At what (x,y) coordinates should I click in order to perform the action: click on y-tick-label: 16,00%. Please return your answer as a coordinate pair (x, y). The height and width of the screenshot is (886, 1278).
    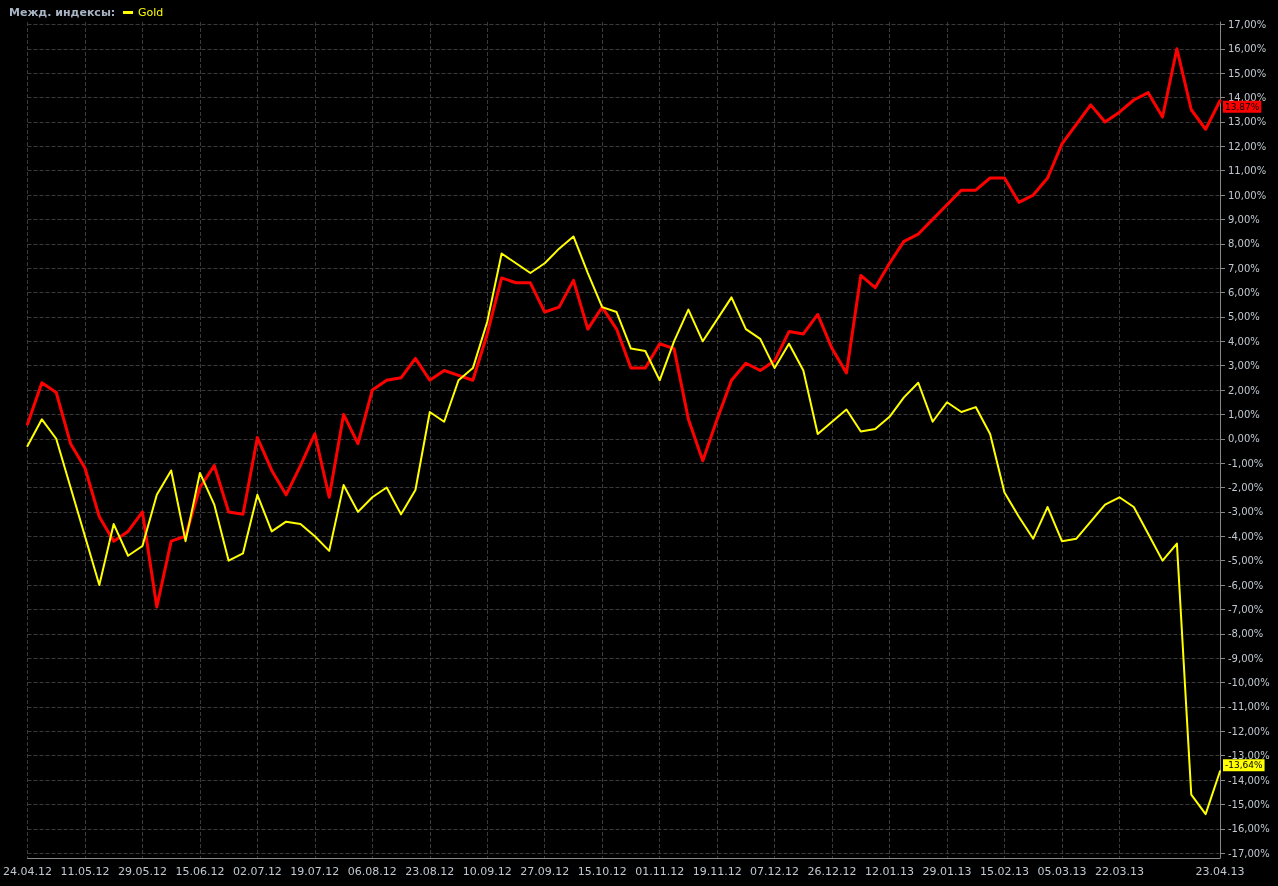
    Looking at the image, I should click on (1247, 49).